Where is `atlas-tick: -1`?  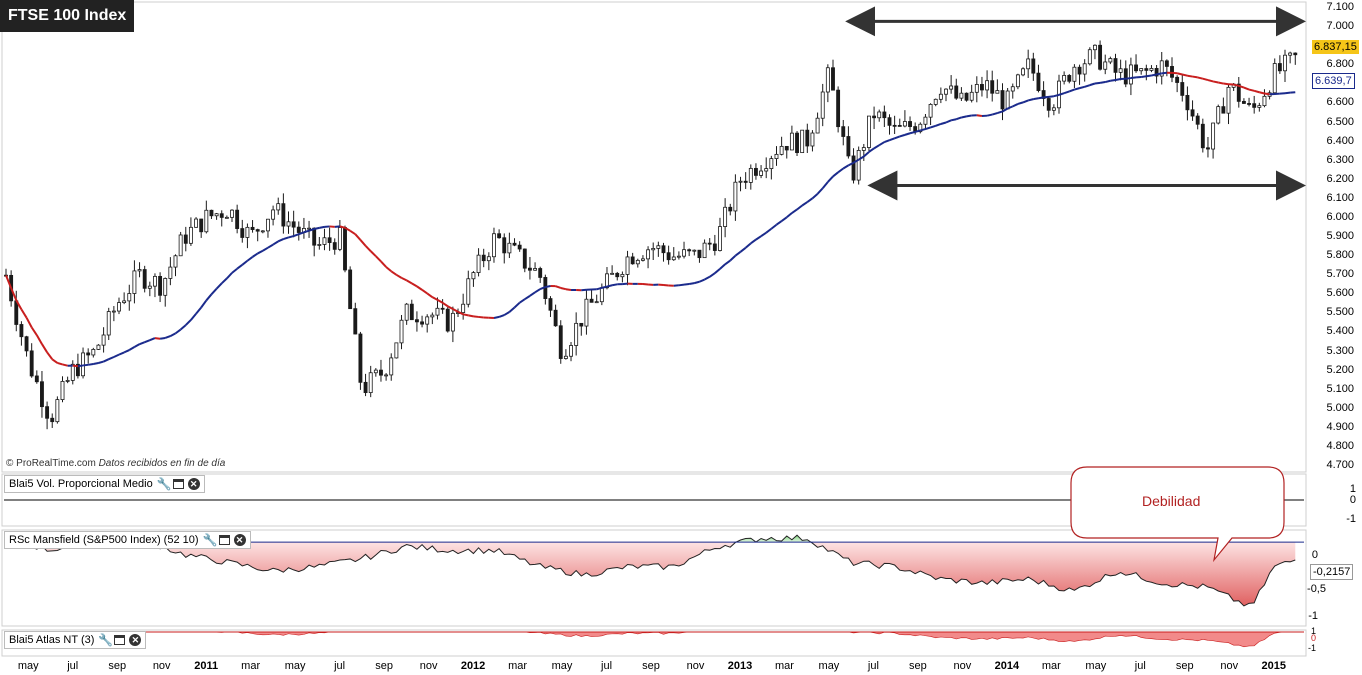 atlas-tick: -1 is located at coordinates (1311, 648).